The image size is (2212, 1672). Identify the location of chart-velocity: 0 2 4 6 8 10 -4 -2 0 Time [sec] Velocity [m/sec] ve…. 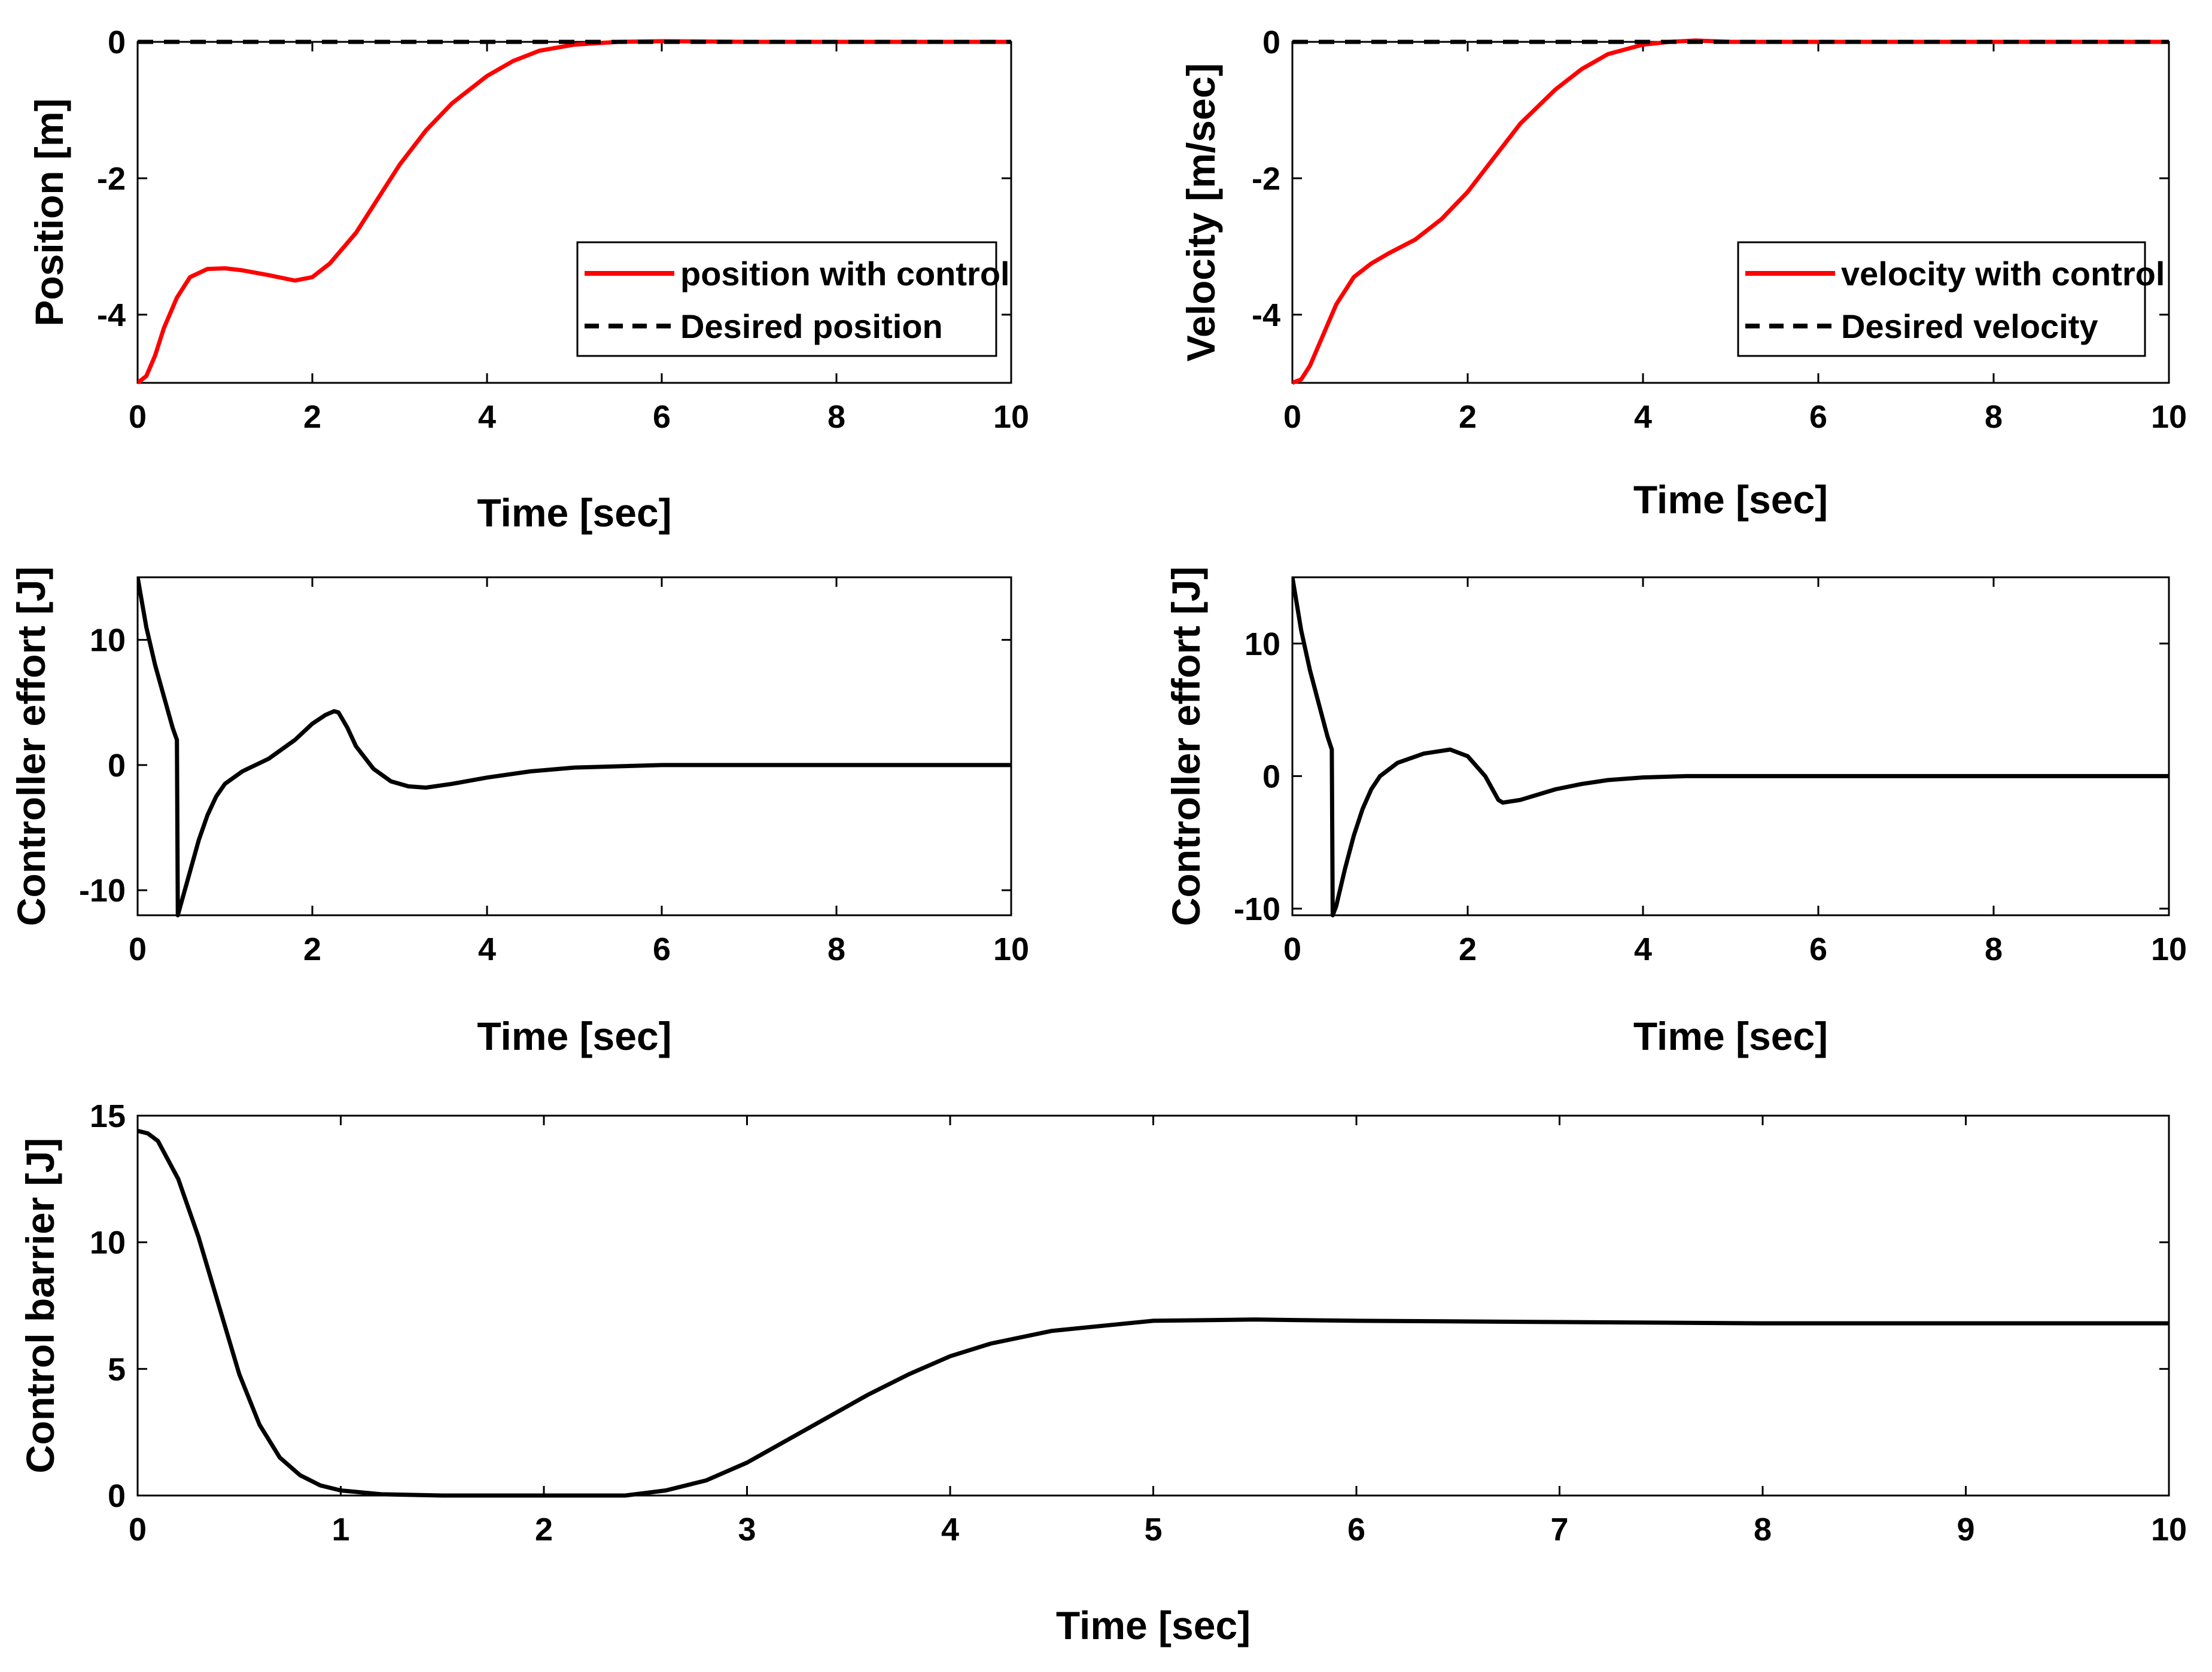
(1683, 273).